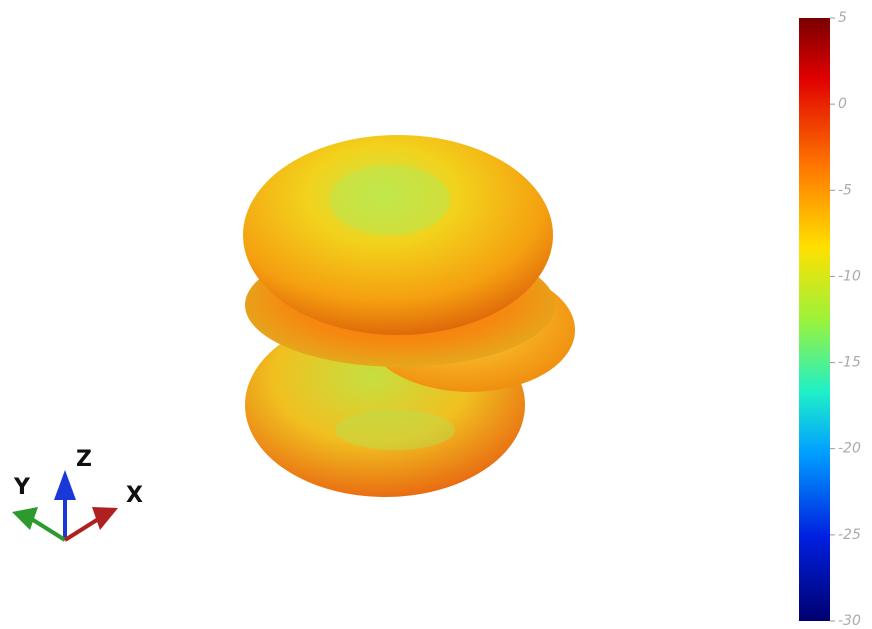 The image size is (872, 629). Describe the element at coordinates (842, 18) in the screenshot. I see `tick-label: 5` at that location.